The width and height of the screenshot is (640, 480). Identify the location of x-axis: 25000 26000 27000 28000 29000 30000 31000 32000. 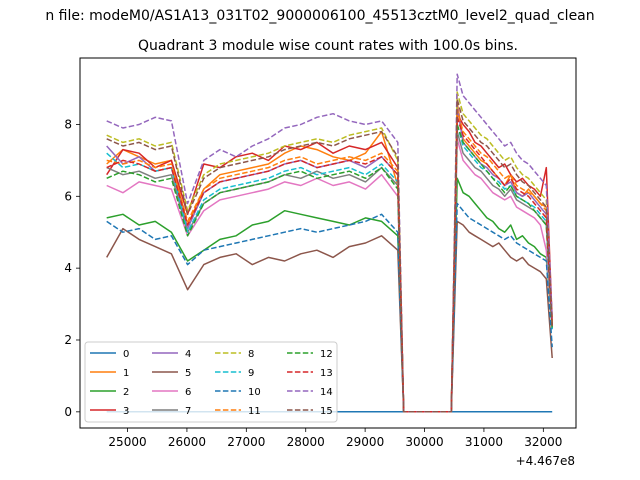
(335, 438).